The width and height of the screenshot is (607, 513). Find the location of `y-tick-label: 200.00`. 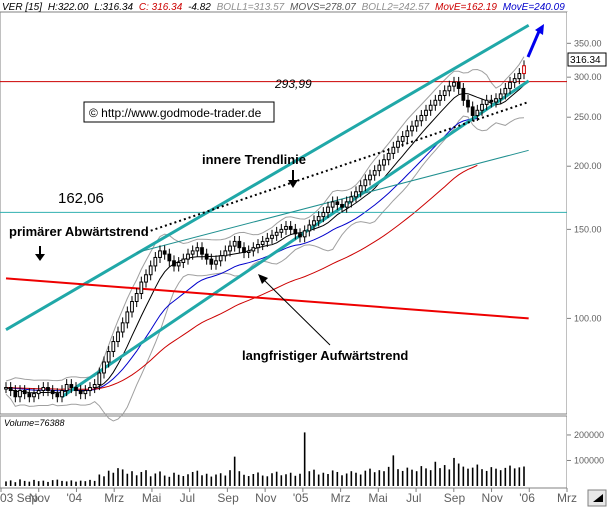

y-tick-label: 200.00 is located at coordinates (588, 166).